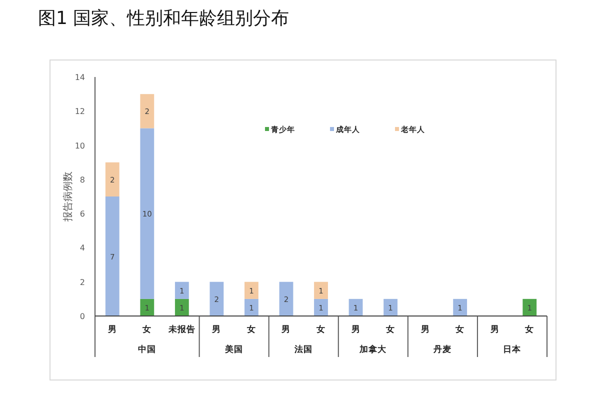 The image size is (600, 396). I want to click on text: 日本, so click(512, 349).